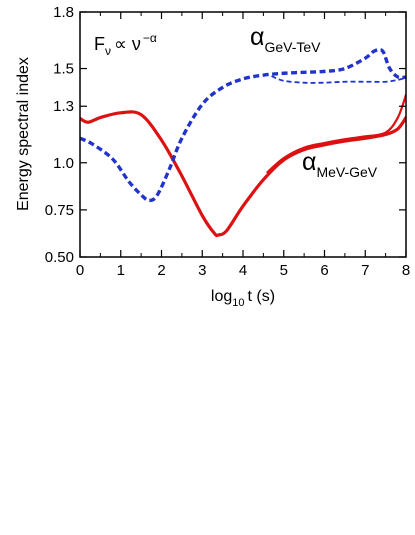  What do you see at coordinates (406, 270) in the screenshot?
I see `x-tick-label: 8` at bounding box center [406, 270].